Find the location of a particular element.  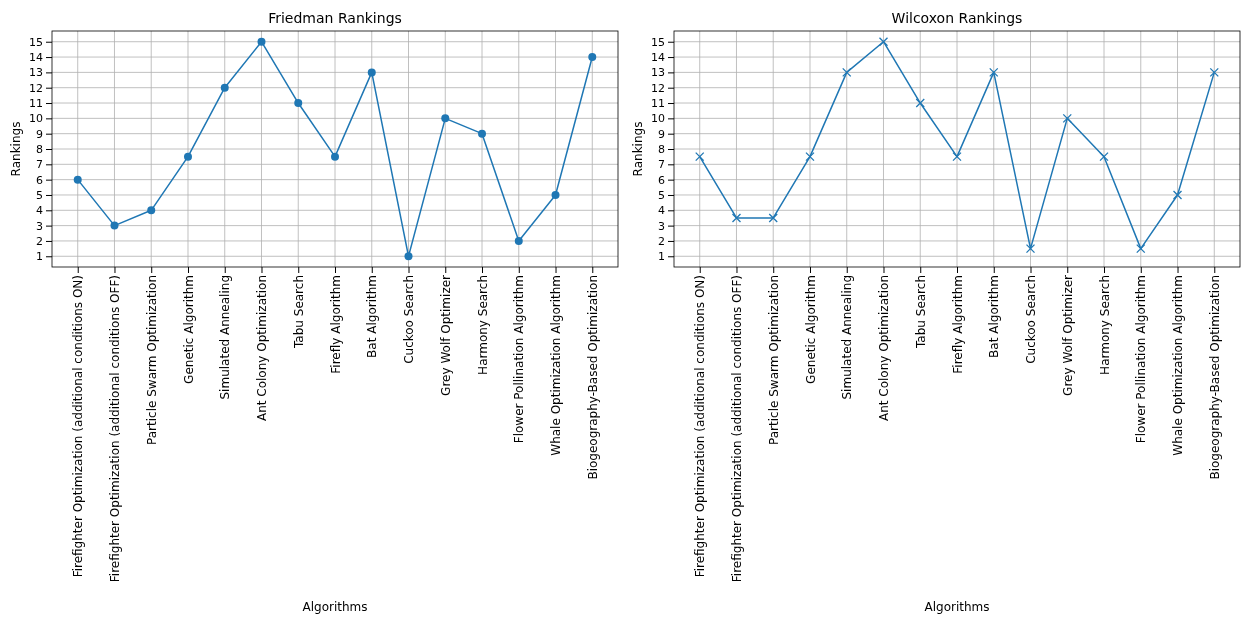

chart-title: Wilcoxon Rankings is located at coordinates (957, 18).